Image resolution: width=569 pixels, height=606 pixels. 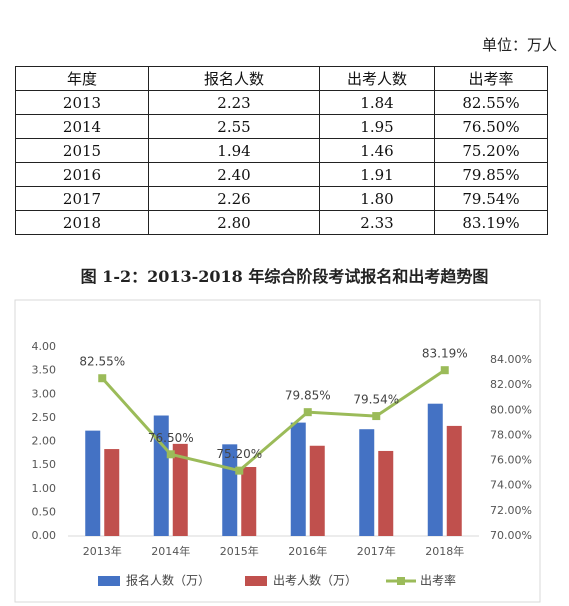 I want to click on table-row: 2013 2.23 1.84 82.55%, so click(x=281, y=102).